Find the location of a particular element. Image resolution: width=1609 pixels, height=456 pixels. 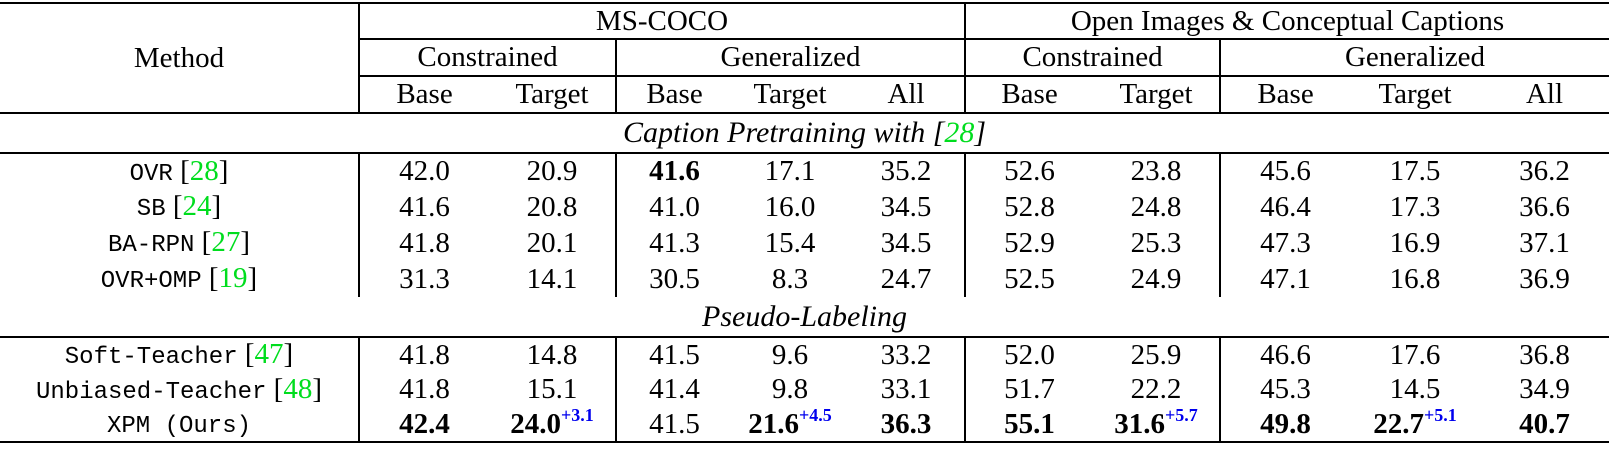

improvement-delta: +5.1 is located at coordinates (1440, 416).